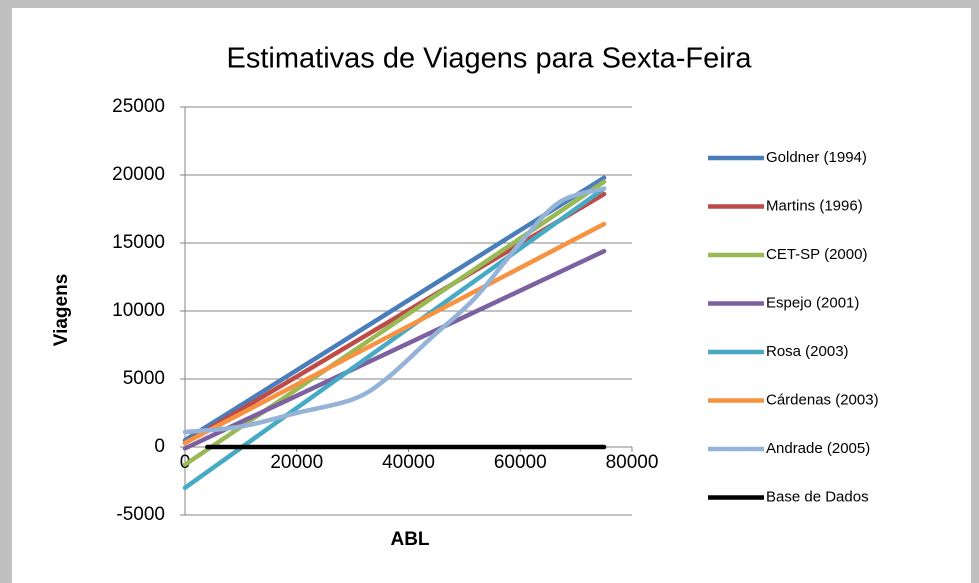  Describe the element at coordinates (817, 496) in the screenshot. I see `legend-label: Base de Dados` at that location.